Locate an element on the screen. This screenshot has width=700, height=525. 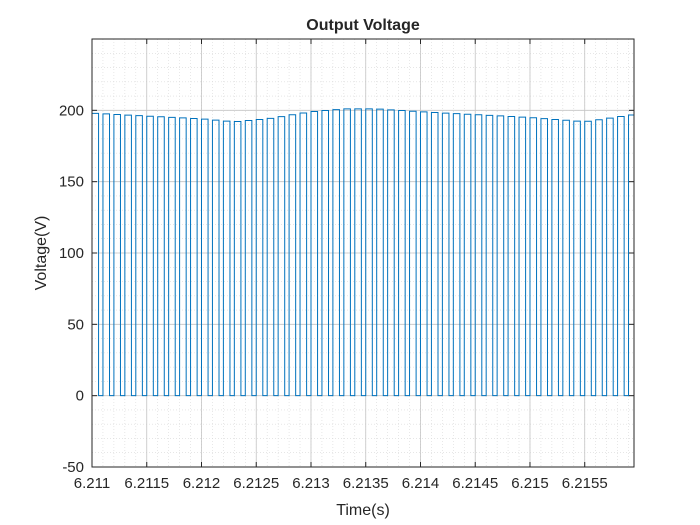
x-tick-label: 6.2125 is located at coordinates (256, 483).